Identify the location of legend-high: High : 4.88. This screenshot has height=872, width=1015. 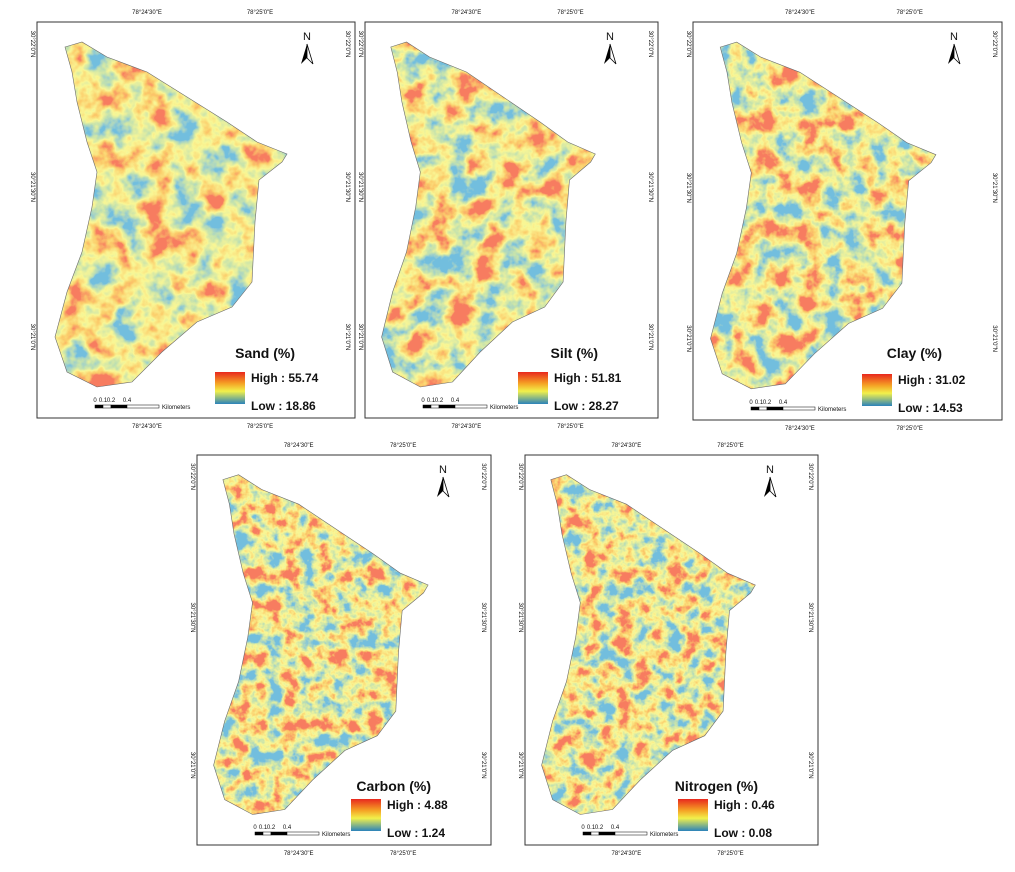
(417, 805).